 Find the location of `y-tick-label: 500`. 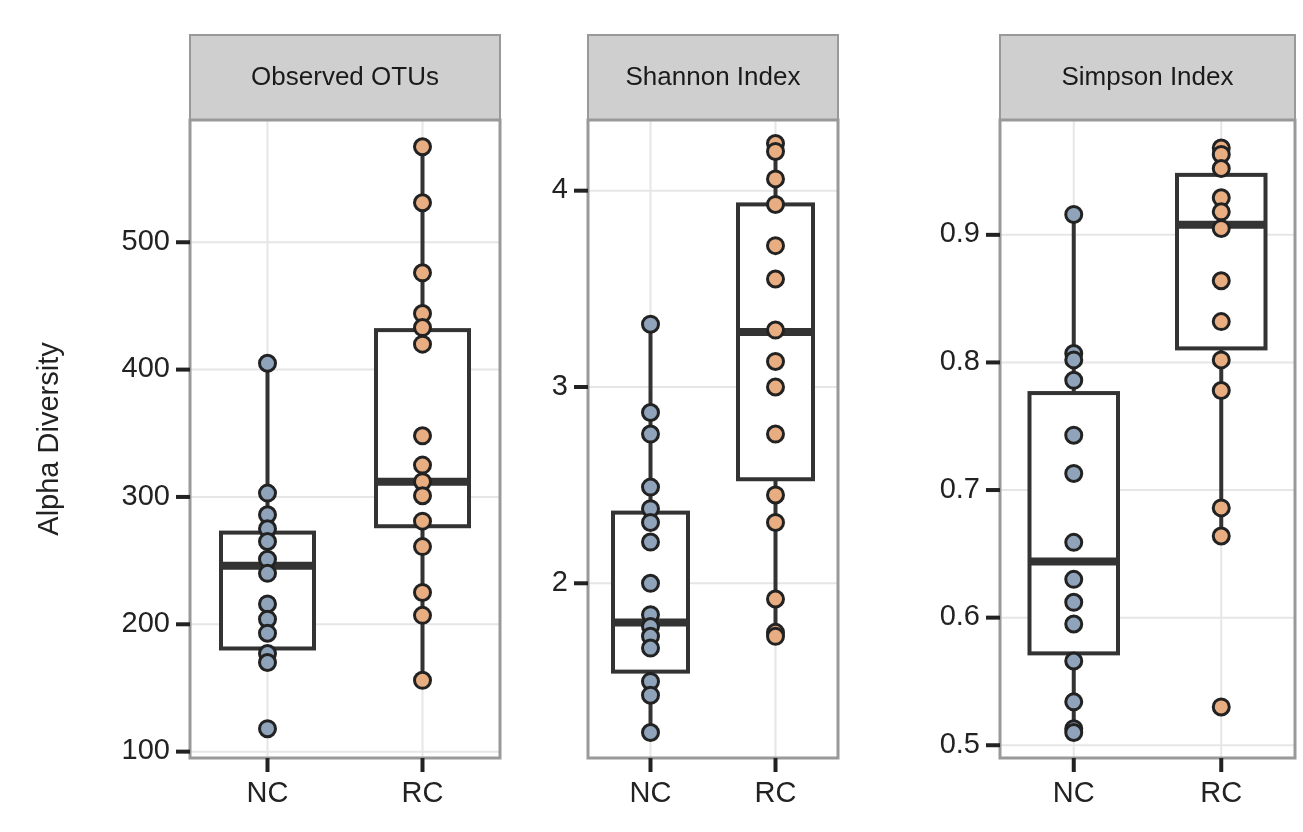

y-tick-label: 500 is located at coordinates (145, 239).